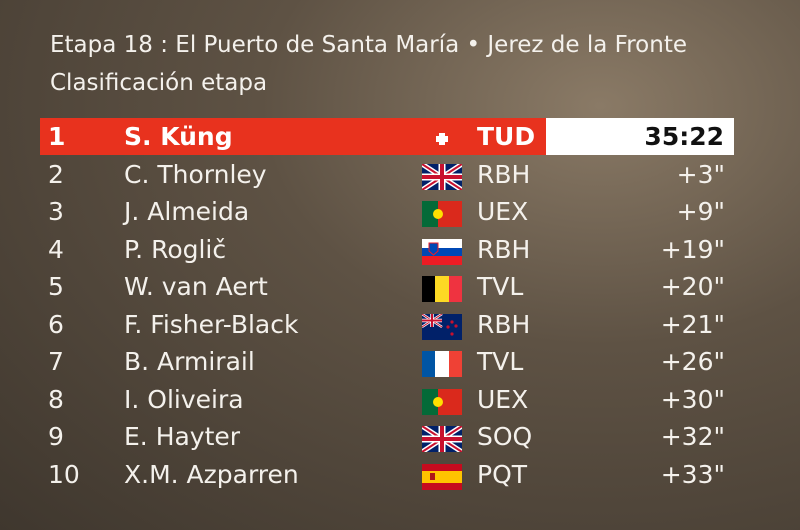 This screenshot has height=530, width=800. I want to click on leader-bar, so click(293, 136).